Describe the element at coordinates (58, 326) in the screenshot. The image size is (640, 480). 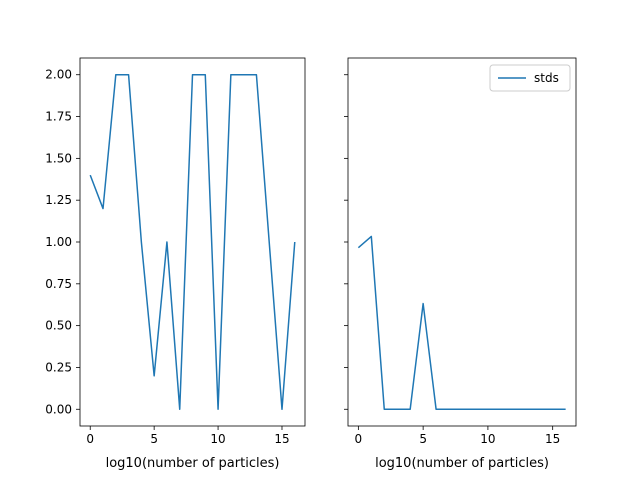
I see `y-tick-label: 0.50` at that location.